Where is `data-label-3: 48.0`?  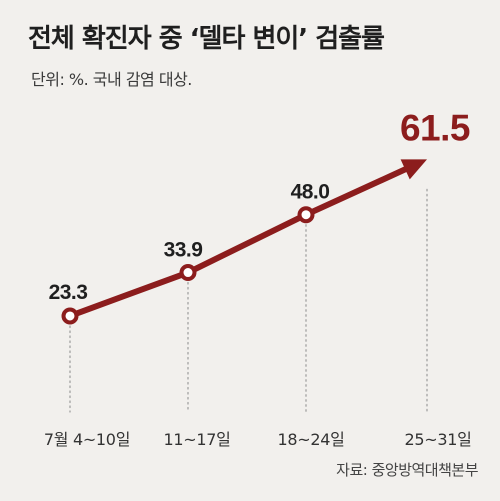
data-label-3: 48.0 is located at coordinates (310, 192).